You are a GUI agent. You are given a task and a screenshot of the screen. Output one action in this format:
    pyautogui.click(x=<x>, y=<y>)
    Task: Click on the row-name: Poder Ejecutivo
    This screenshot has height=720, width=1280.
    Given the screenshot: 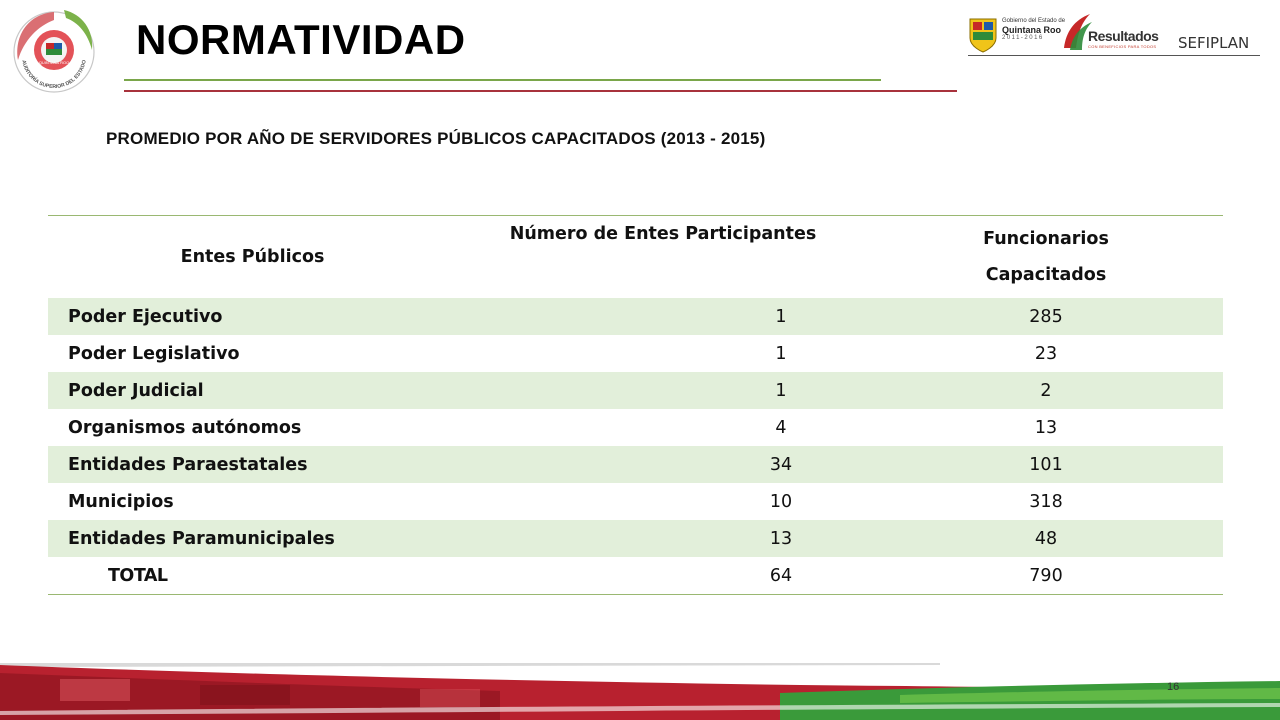 What is the action you would take?
    pyautogui.click(x=252, y=316)
    